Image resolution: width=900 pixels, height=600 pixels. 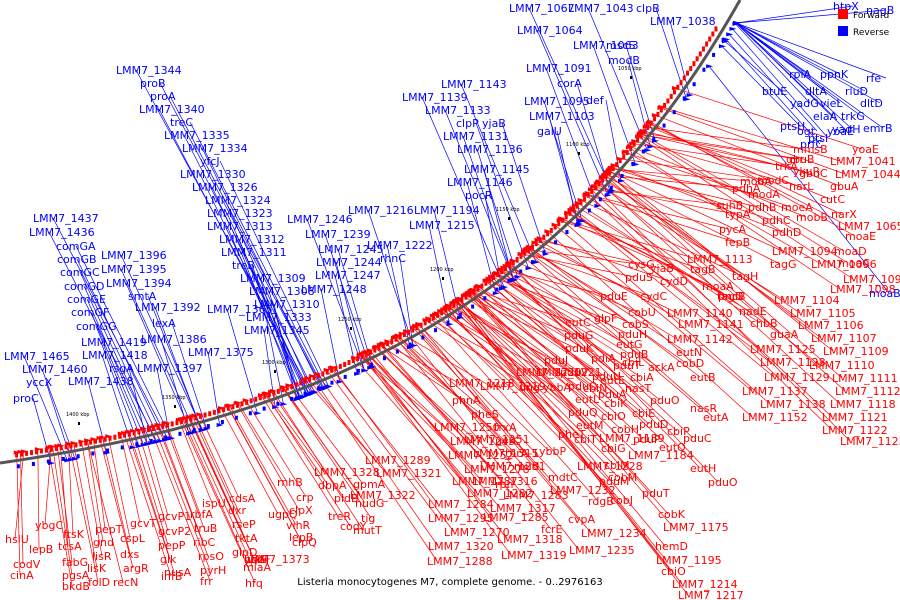 I want to click on reverse-gene-label: pocR, so click(x=479, y=195).